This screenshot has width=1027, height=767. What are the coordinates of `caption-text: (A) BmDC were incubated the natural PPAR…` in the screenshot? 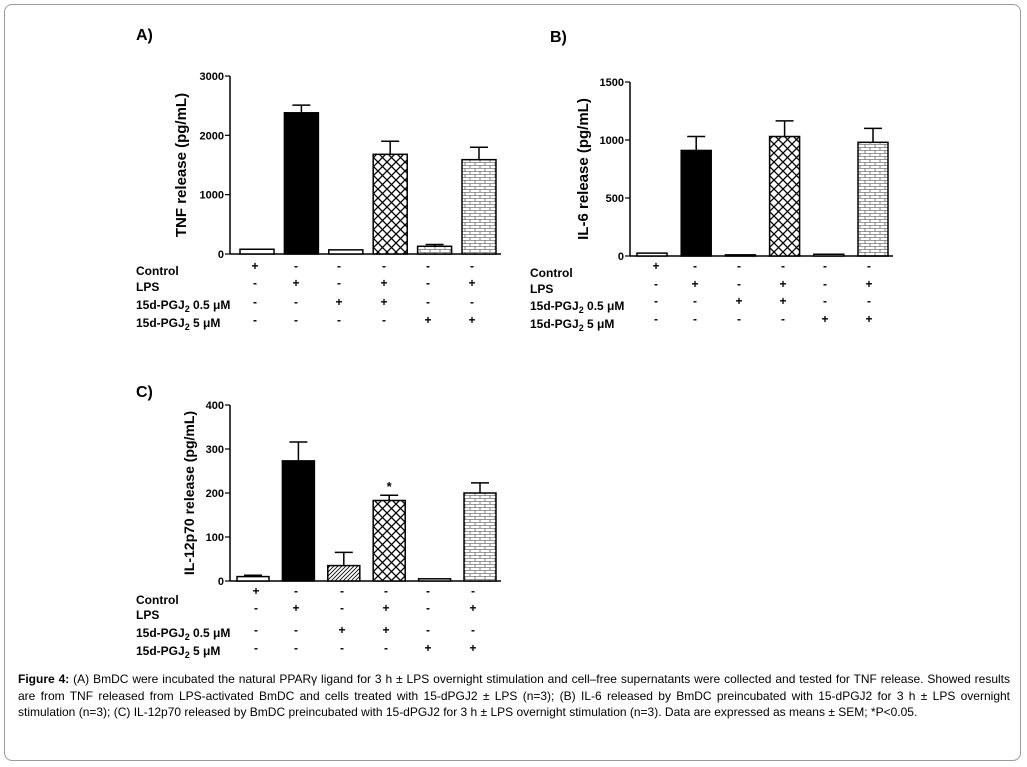 It's located at (514, 695).